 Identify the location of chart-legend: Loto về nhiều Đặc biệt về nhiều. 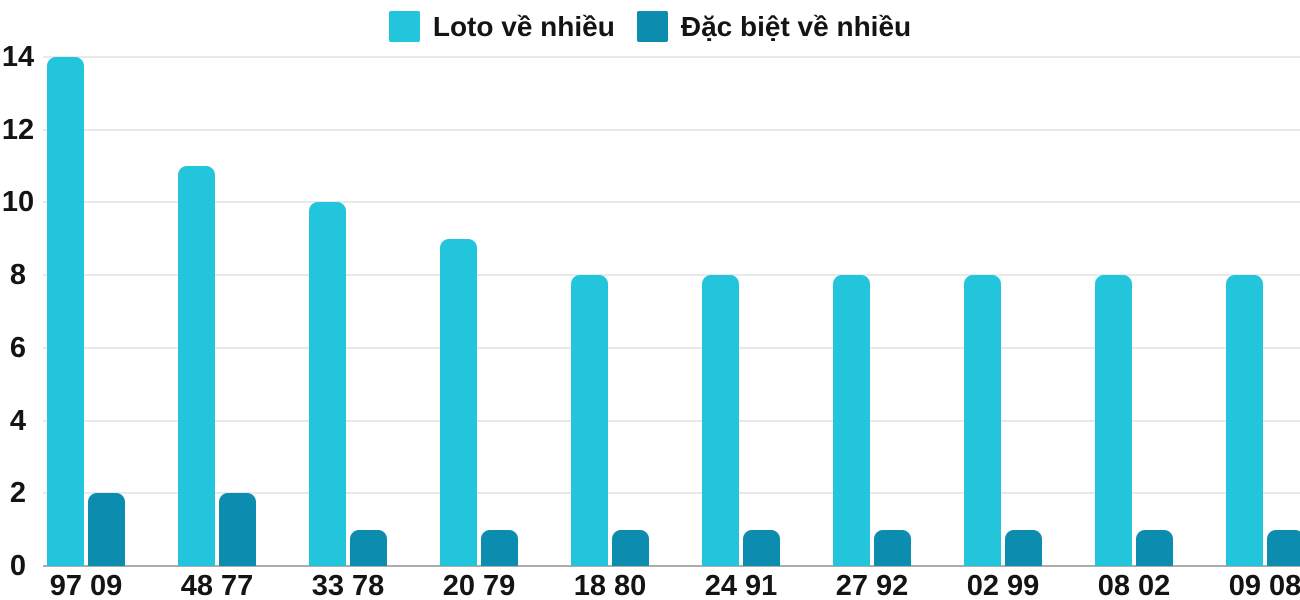
(650, 26).